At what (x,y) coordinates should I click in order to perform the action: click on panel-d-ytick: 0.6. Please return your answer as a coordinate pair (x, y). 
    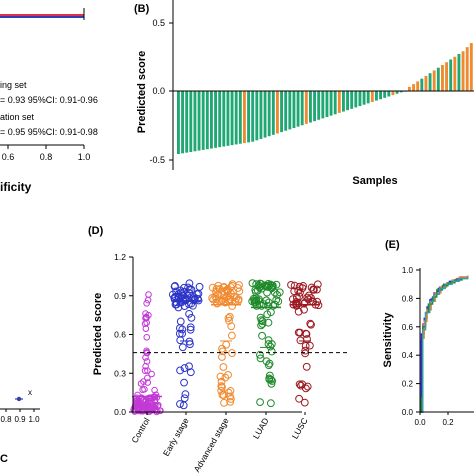
    Looking at the image, I should click on (120, 335).